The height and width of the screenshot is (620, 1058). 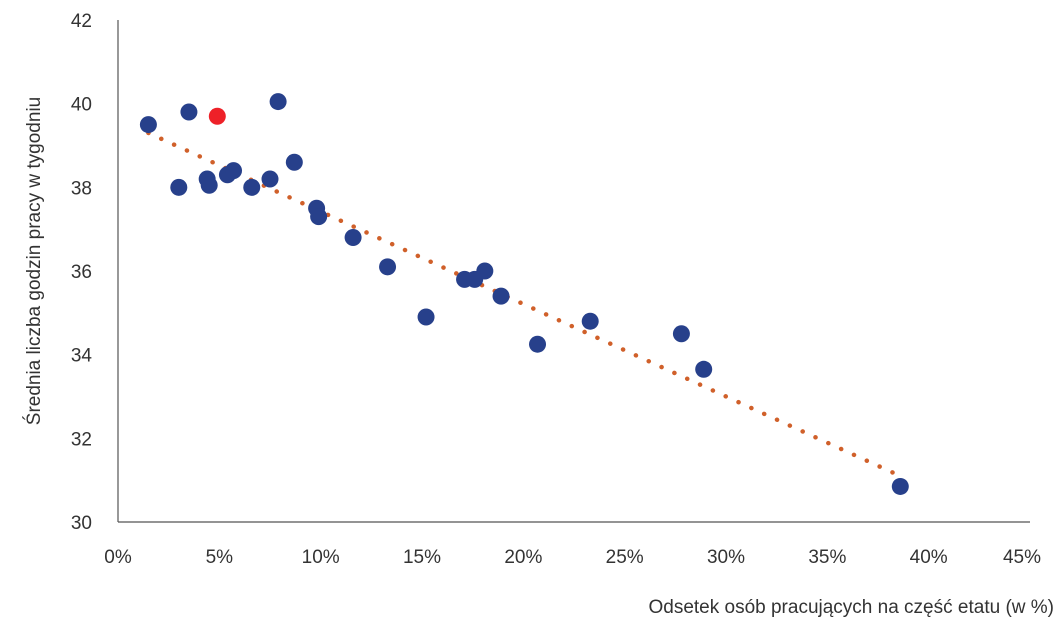 I want to click on y-tick-label: 40, so click(x=81, y=105).